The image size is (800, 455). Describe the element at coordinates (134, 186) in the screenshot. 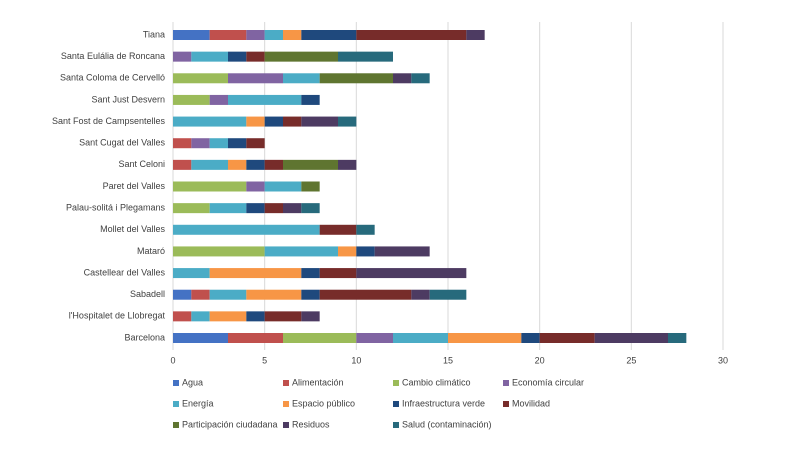

I see `y-tick-label: Paret del Valles` at that location.